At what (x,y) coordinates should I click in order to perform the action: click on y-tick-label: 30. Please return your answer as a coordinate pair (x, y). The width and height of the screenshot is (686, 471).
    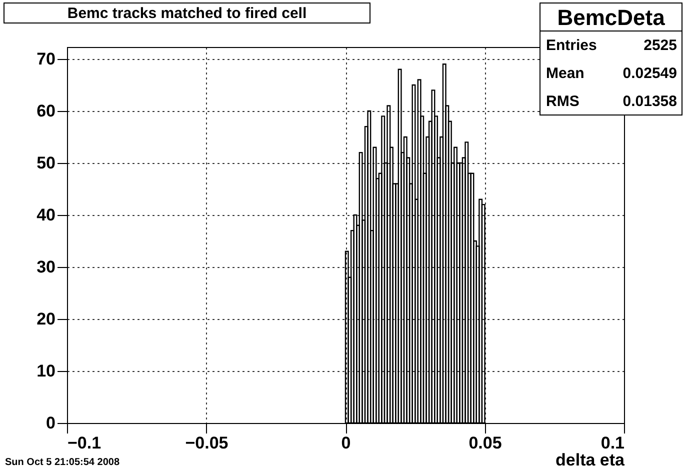
    Looking at the image, I should click on (46, 266).